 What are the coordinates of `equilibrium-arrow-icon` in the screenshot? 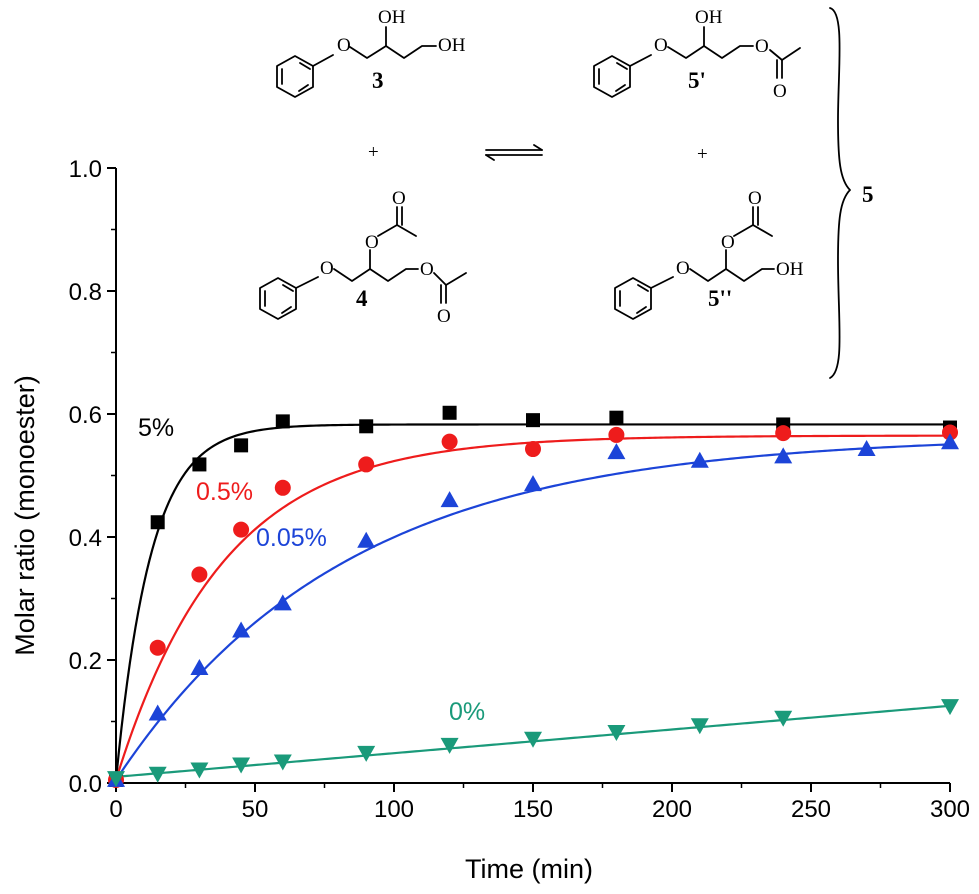 It's located at (514, 152).